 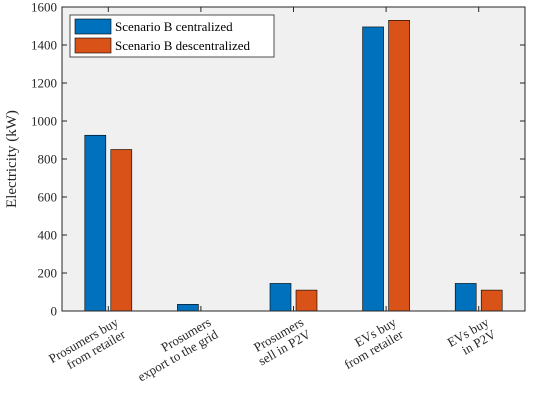 I want to click on legend-label-descentralized: Scenario B descentralized, so click(x=182, y=45).